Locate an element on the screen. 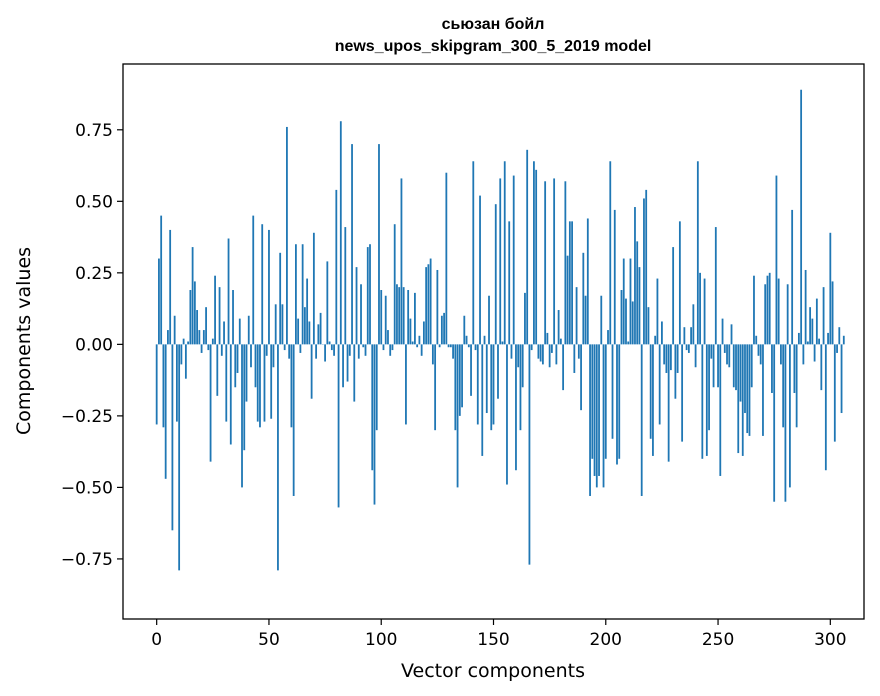 The image size is (880, 696). x-tick-label: 50 is located at coordinates (269, 640).